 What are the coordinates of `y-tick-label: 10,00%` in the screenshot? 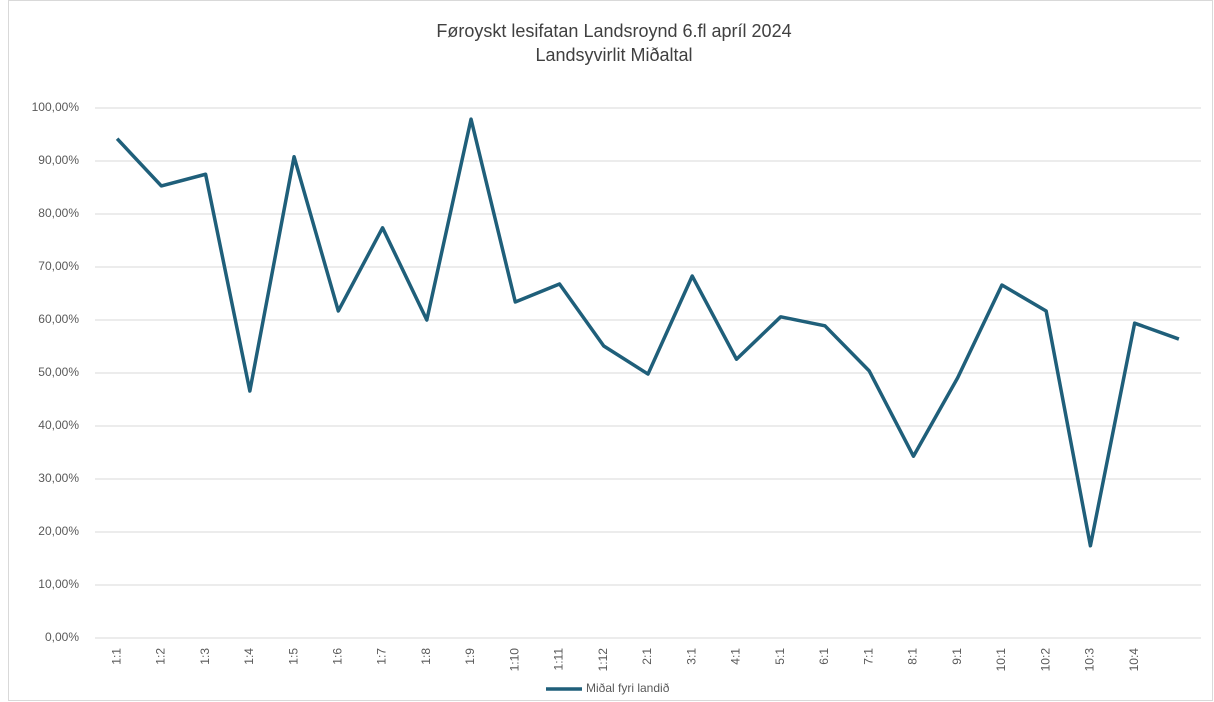 It's located at (58, 584).